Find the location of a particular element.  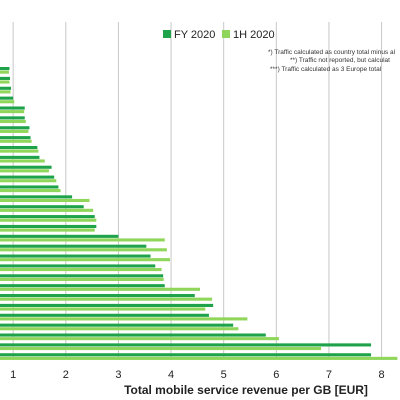

x-tick-label-3: 3 is located at coordinates (118, 375).